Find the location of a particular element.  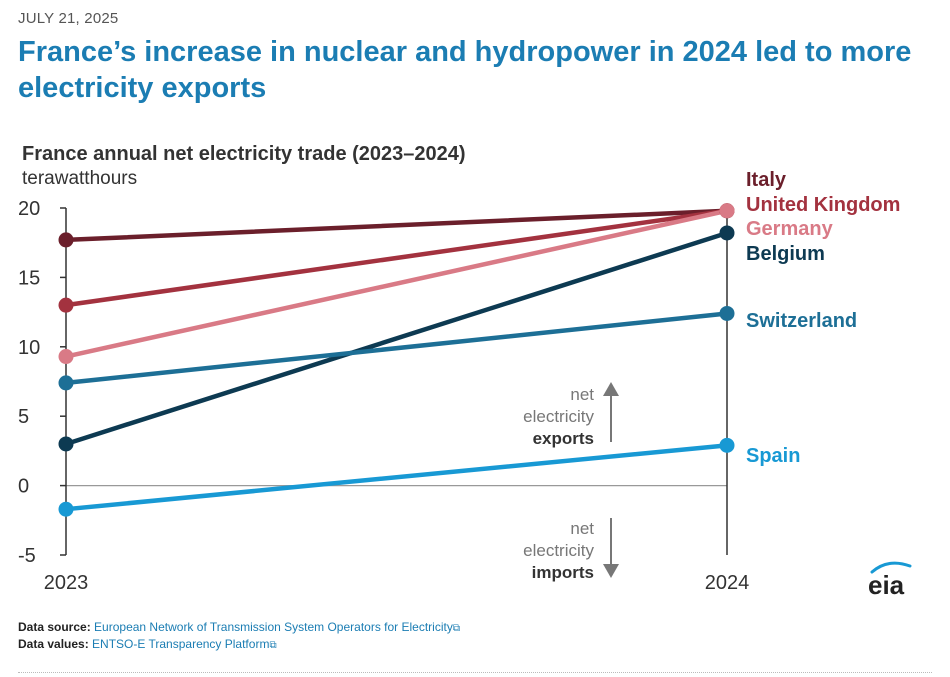

annotation-exports-line3: exports is located at coordinates (563, 438).